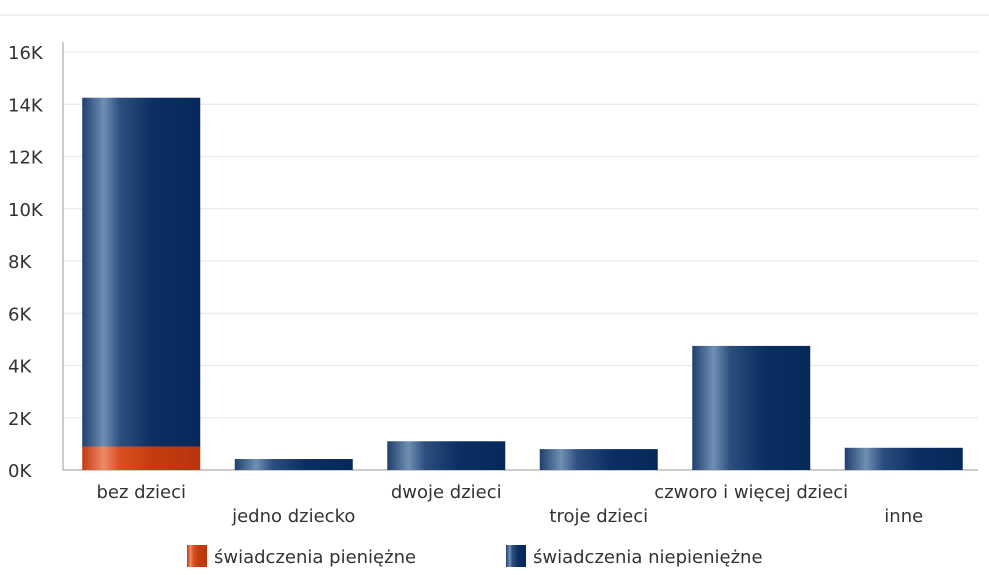  Describe the element at coordinates (598, 516) in the screenshot. I see `x-tick-label: troje dzieci` at that location.